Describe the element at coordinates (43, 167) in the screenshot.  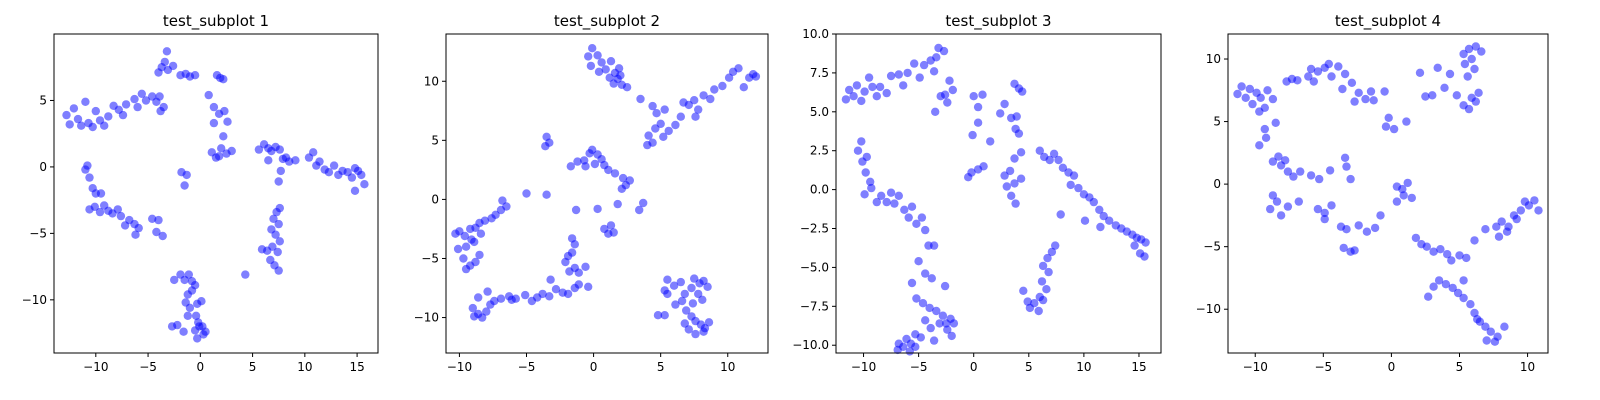
I see `y-tick-label: 0` at that location.